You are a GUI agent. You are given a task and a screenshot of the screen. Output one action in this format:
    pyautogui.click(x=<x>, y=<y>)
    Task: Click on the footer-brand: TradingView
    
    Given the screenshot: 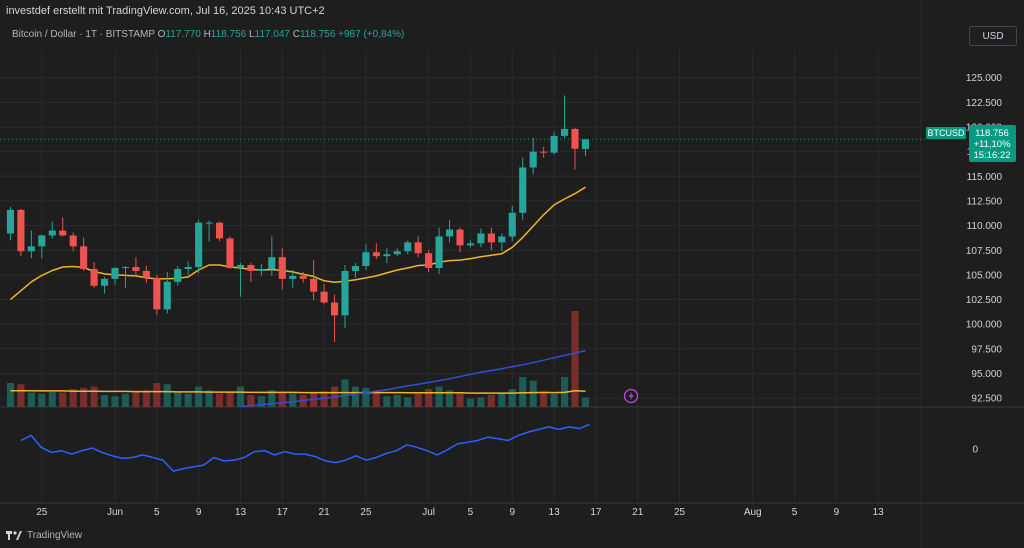 What is the action you would take?
    pyautogui.click(x=55, y=535)
    